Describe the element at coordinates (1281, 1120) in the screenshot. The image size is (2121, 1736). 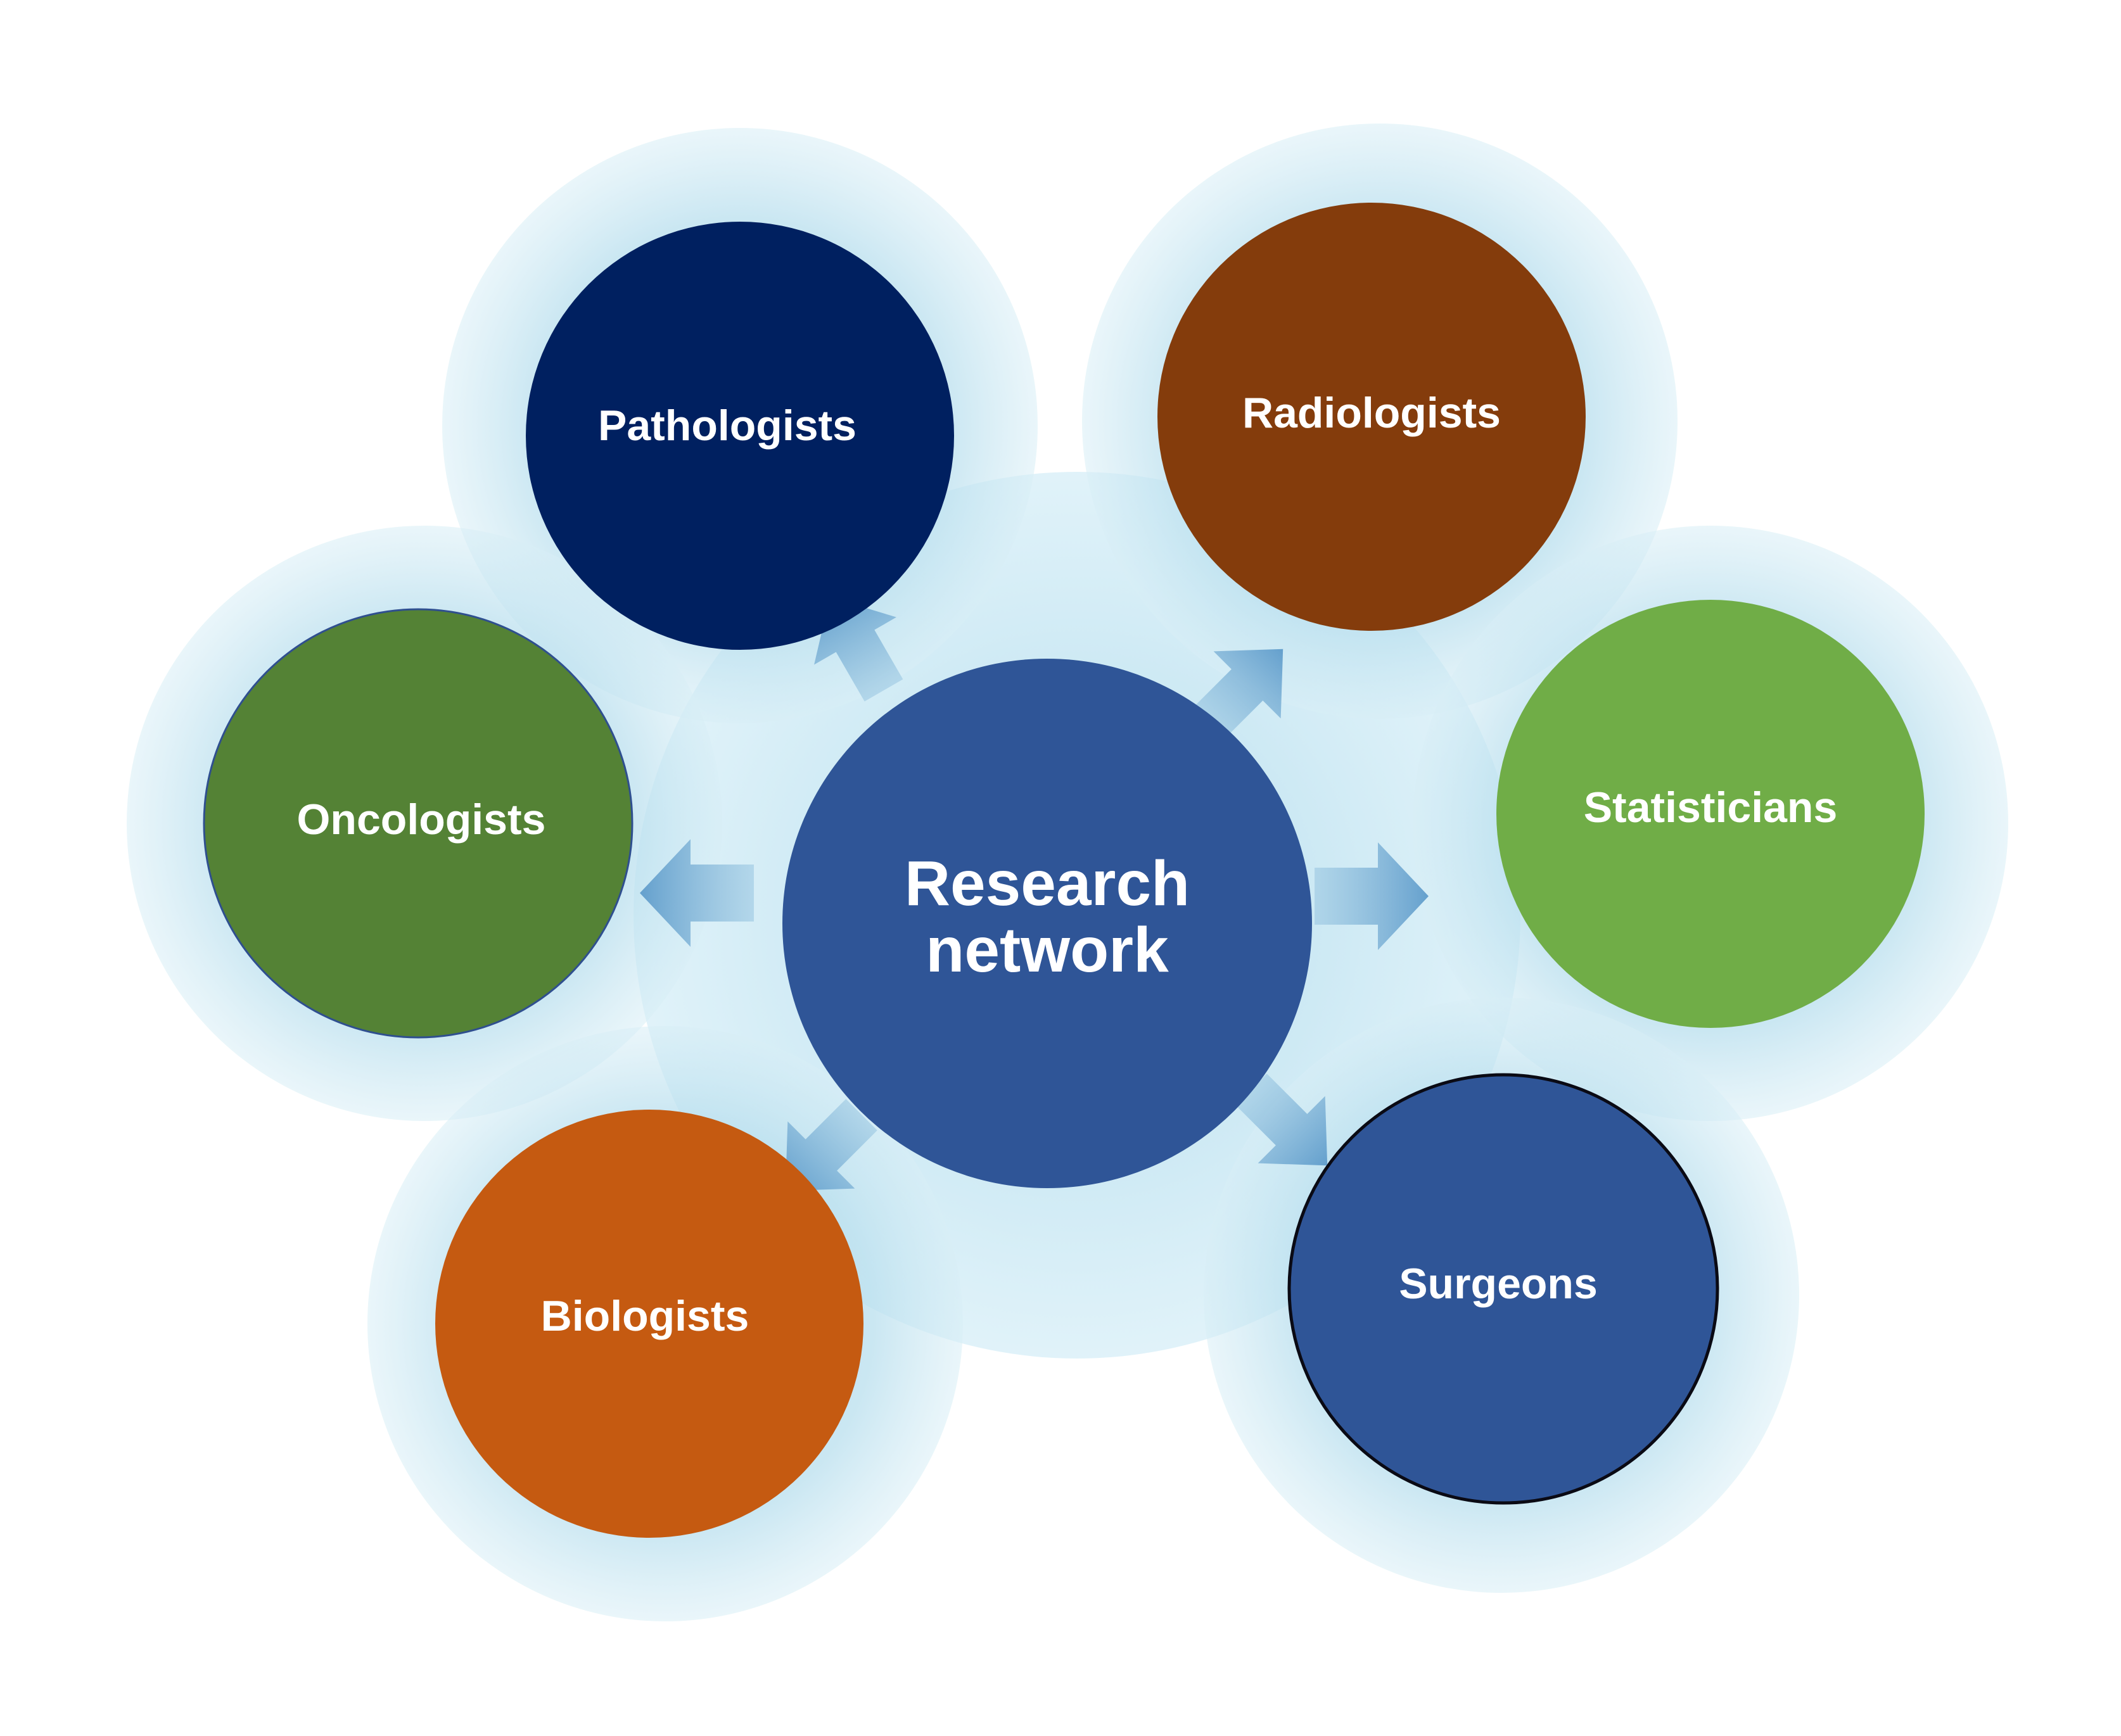
I see `arrow-to-surgeons` at that location.